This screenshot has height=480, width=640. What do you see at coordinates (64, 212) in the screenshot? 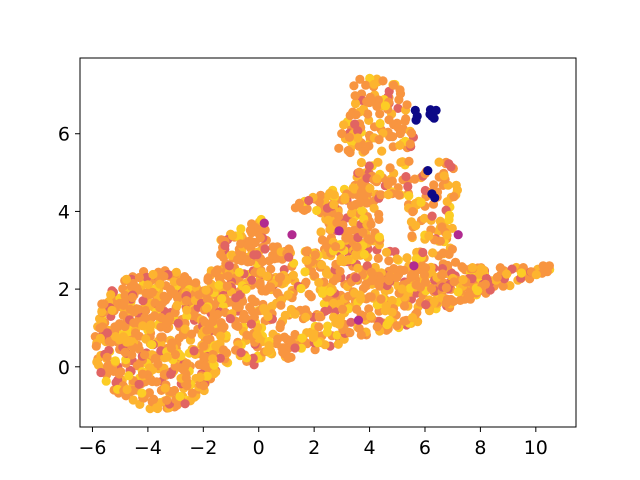
I see `y-tick-label-2: 4` at bounding box center [64, 212].